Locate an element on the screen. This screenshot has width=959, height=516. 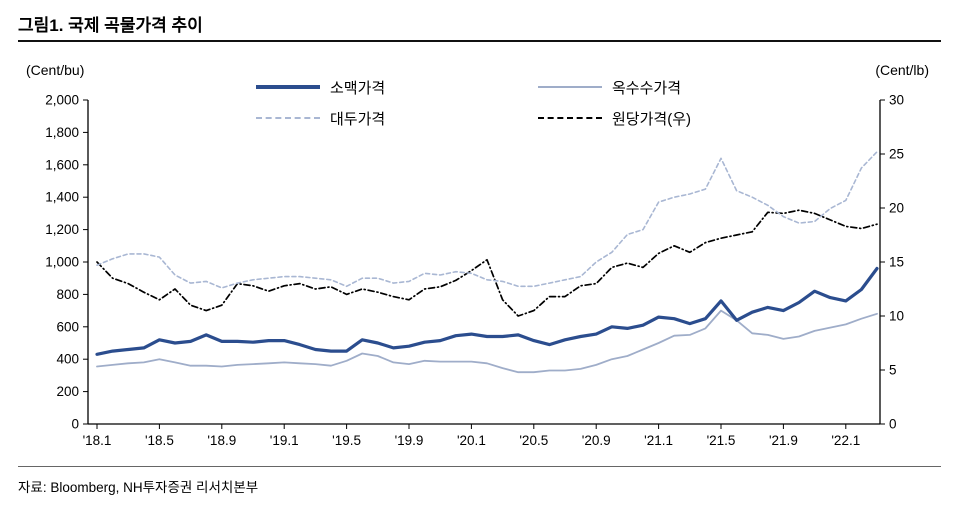
left-axis-tick-label: 2,000 is located at coordinates (62, 100).